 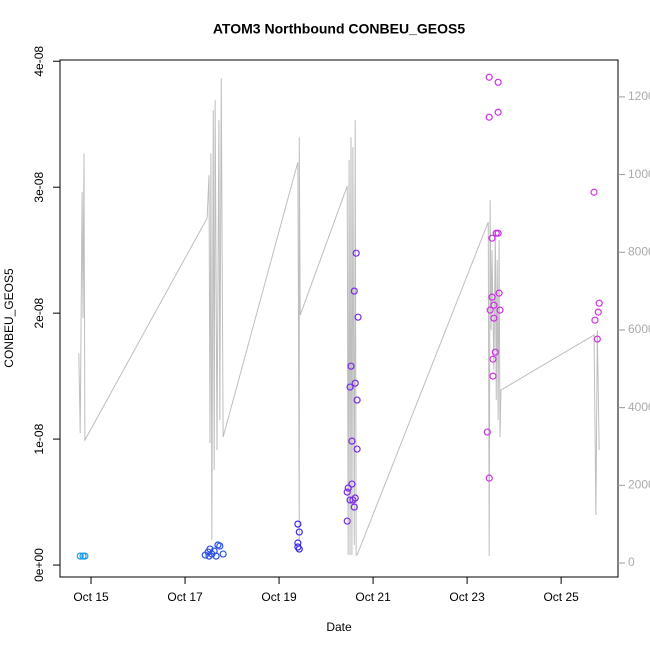 What do you see at coordinates (39, 565) in the screenshot?
I see `y-tick-label: 0e+00` at bounding box center [39, 565].